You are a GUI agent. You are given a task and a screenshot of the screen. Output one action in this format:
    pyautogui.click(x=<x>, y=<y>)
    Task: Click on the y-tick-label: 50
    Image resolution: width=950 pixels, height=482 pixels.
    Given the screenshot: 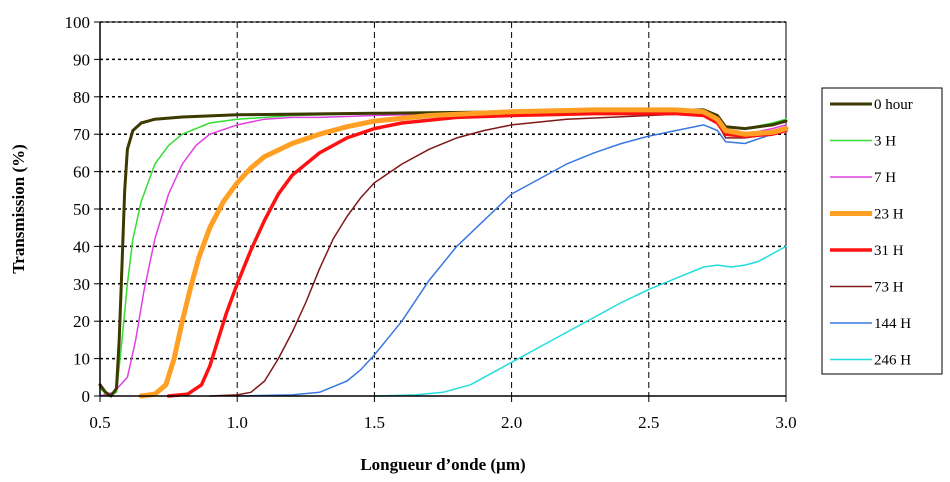 What is the action you would take?
    pyautogui.click(x=81, y=209)
    